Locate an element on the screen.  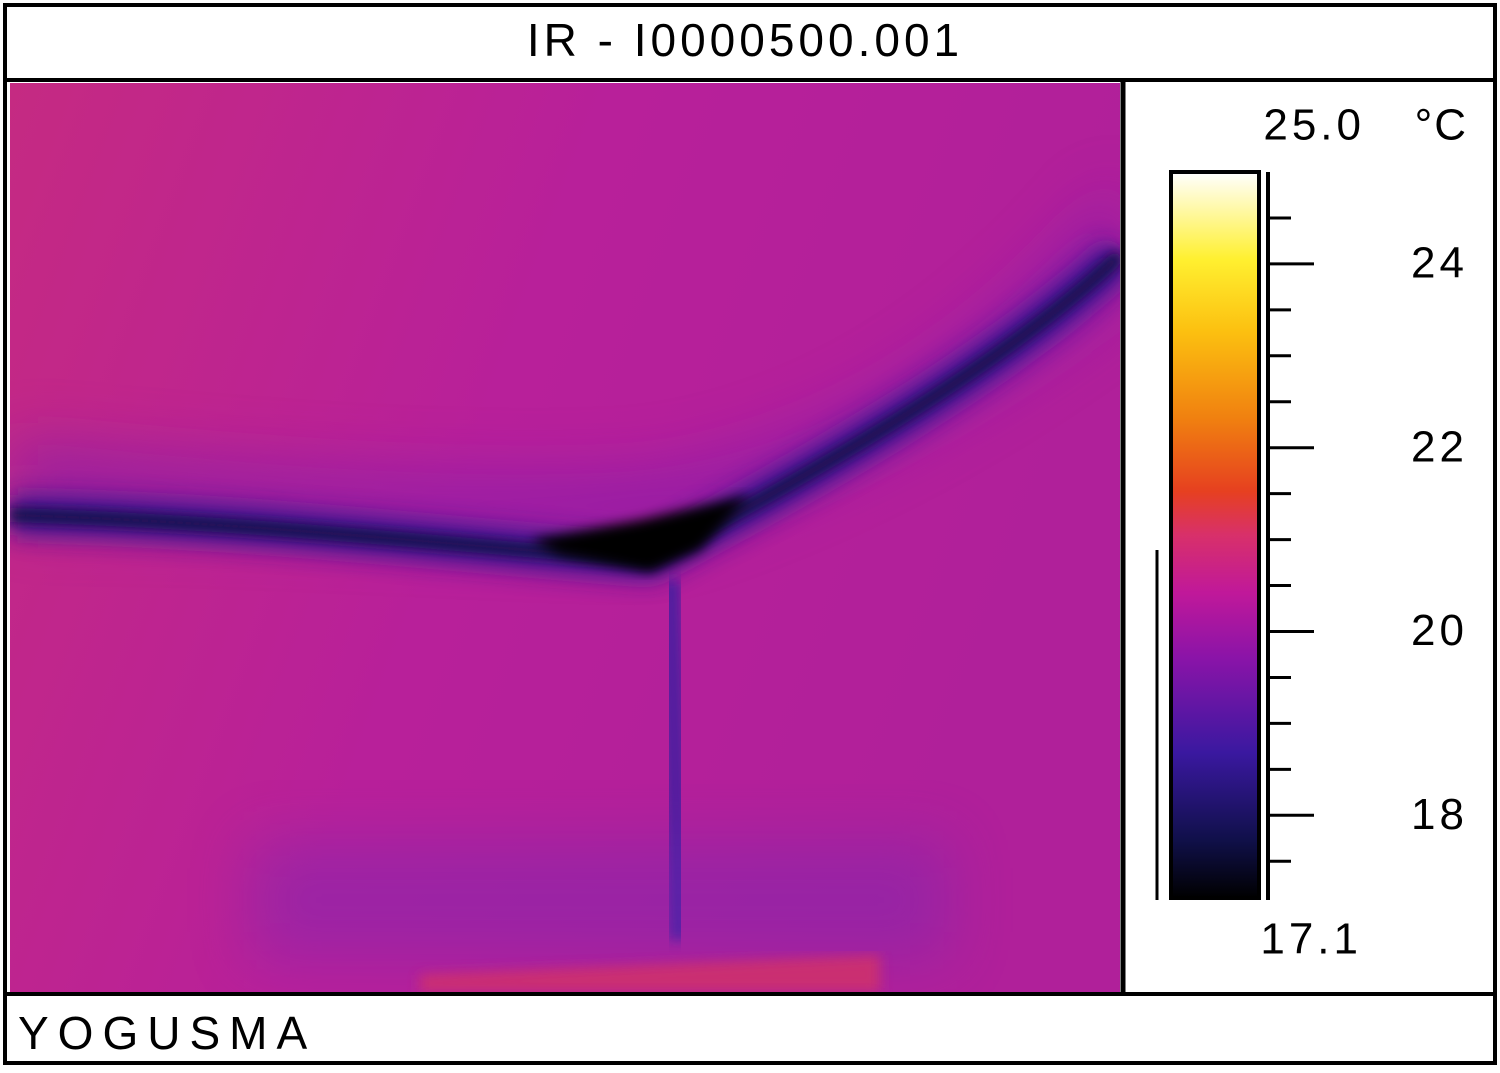
unit: °C is located at coordinates (1441, 125).